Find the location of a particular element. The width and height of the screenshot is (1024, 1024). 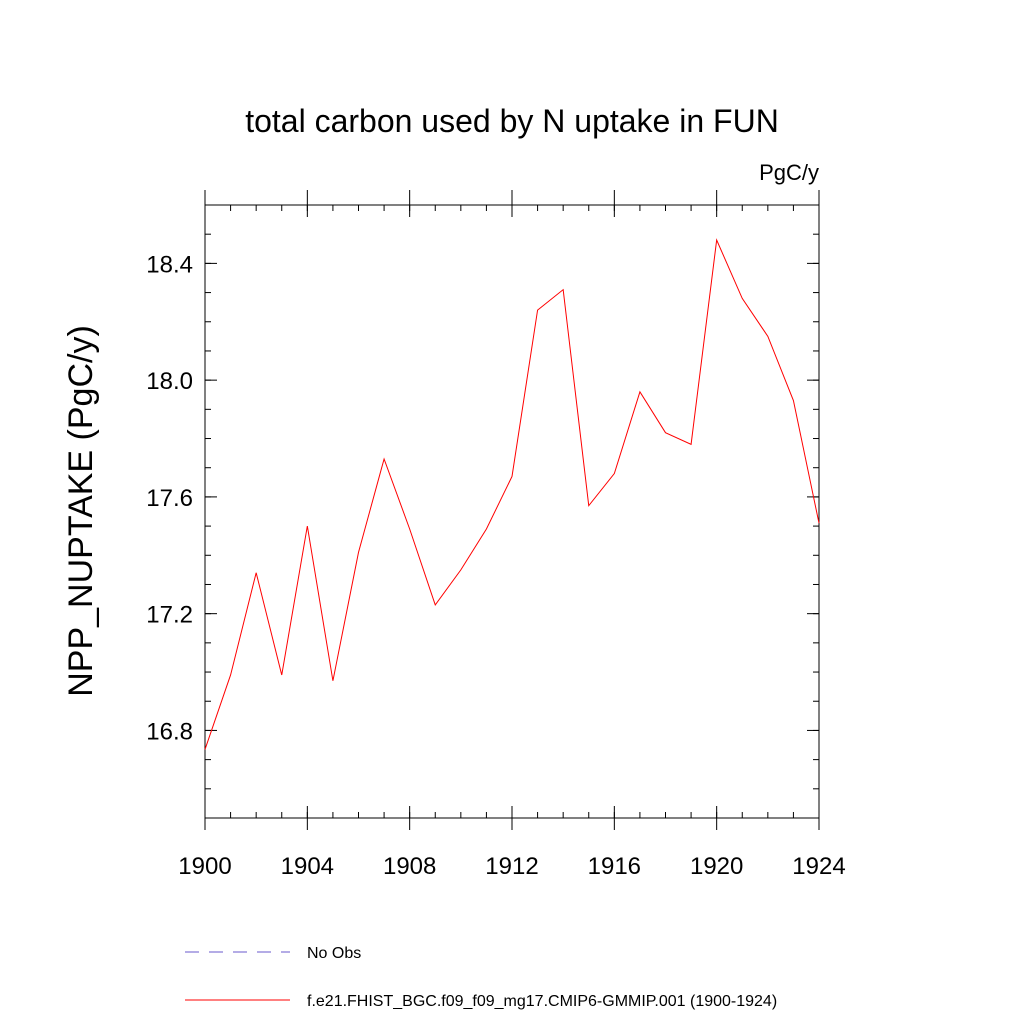

x-tick-label: 1904 is located at coordinates (307, 866).